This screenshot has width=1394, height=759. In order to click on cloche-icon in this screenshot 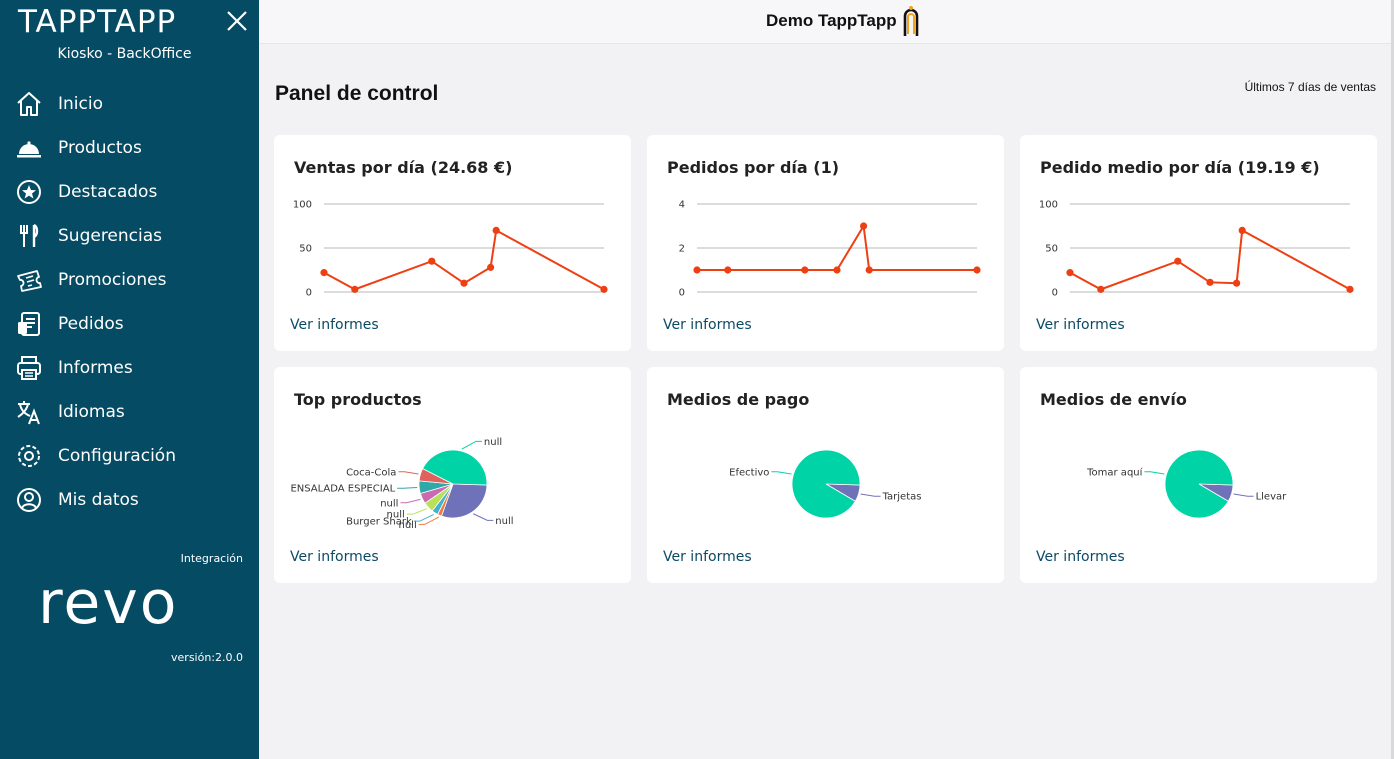, I will do `click(29, 148)`.